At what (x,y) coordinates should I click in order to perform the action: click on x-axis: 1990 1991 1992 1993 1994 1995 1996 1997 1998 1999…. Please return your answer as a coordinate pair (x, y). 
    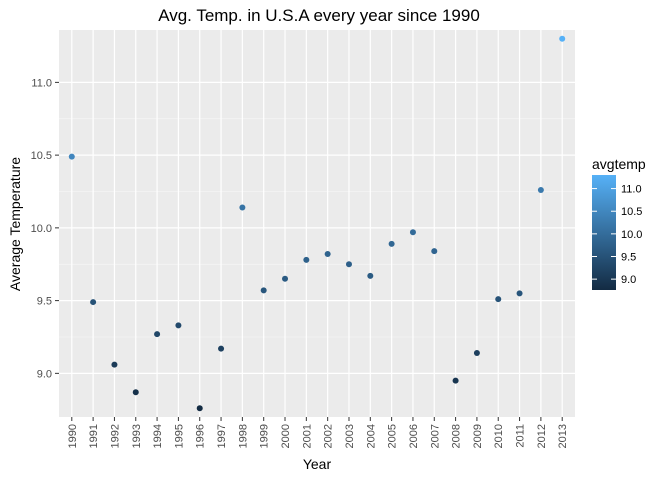
    Looking at the image, I should click on (318, 432).